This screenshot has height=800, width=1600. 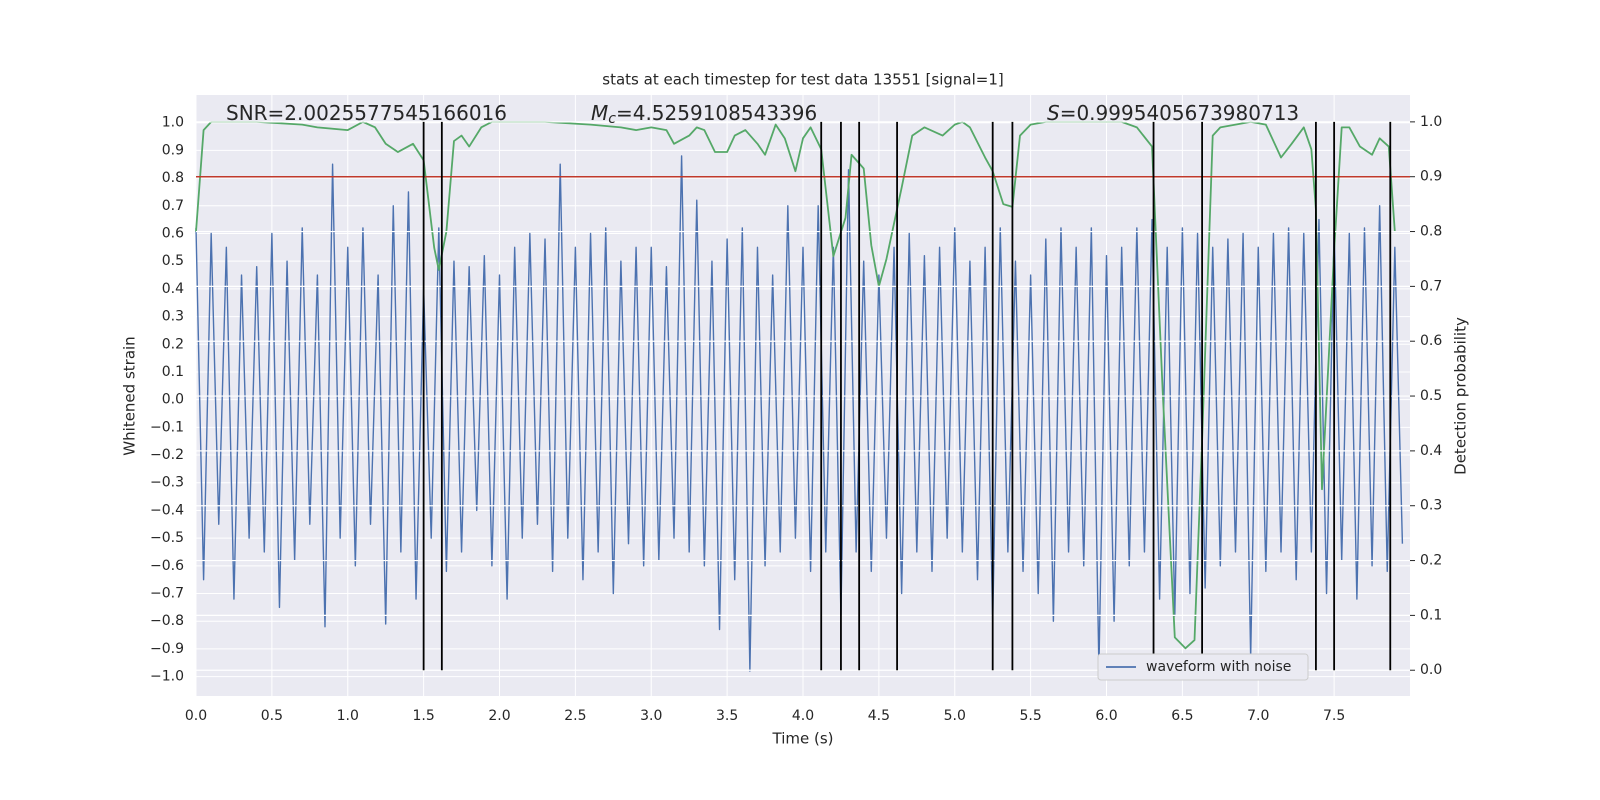 I want to click on y-tick-label: 0.8, so click(x=173, y=178).